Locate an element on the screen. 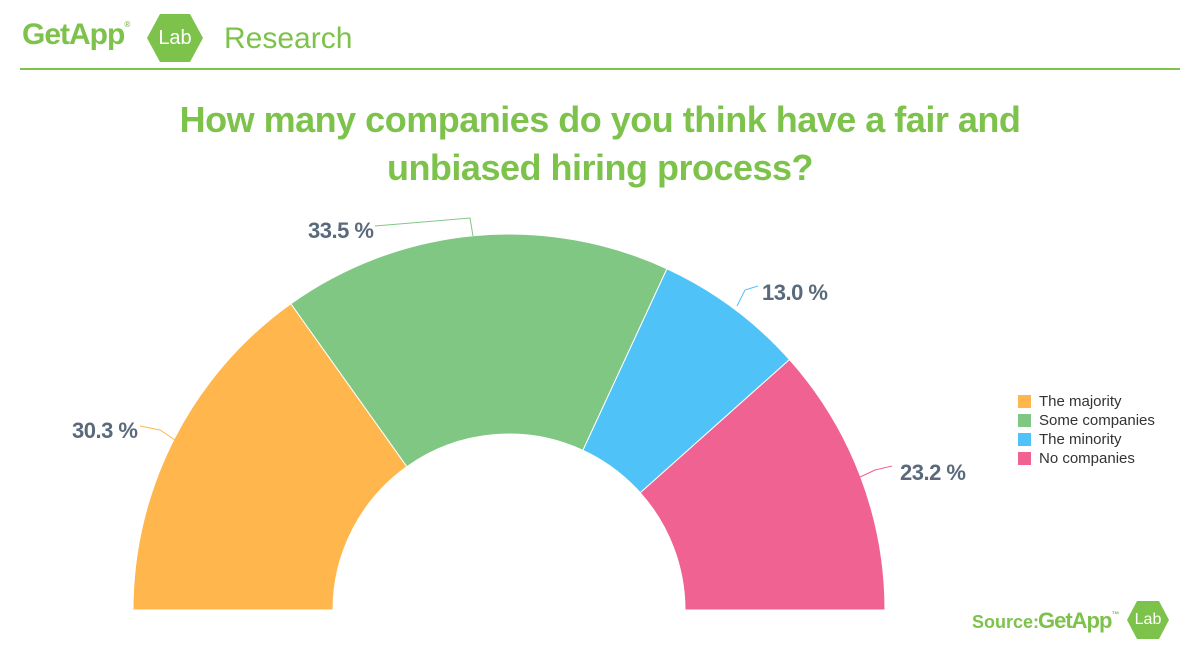 The image size is (1200, 655). lab-hexagon-shape is located at coordinates (175, 38).